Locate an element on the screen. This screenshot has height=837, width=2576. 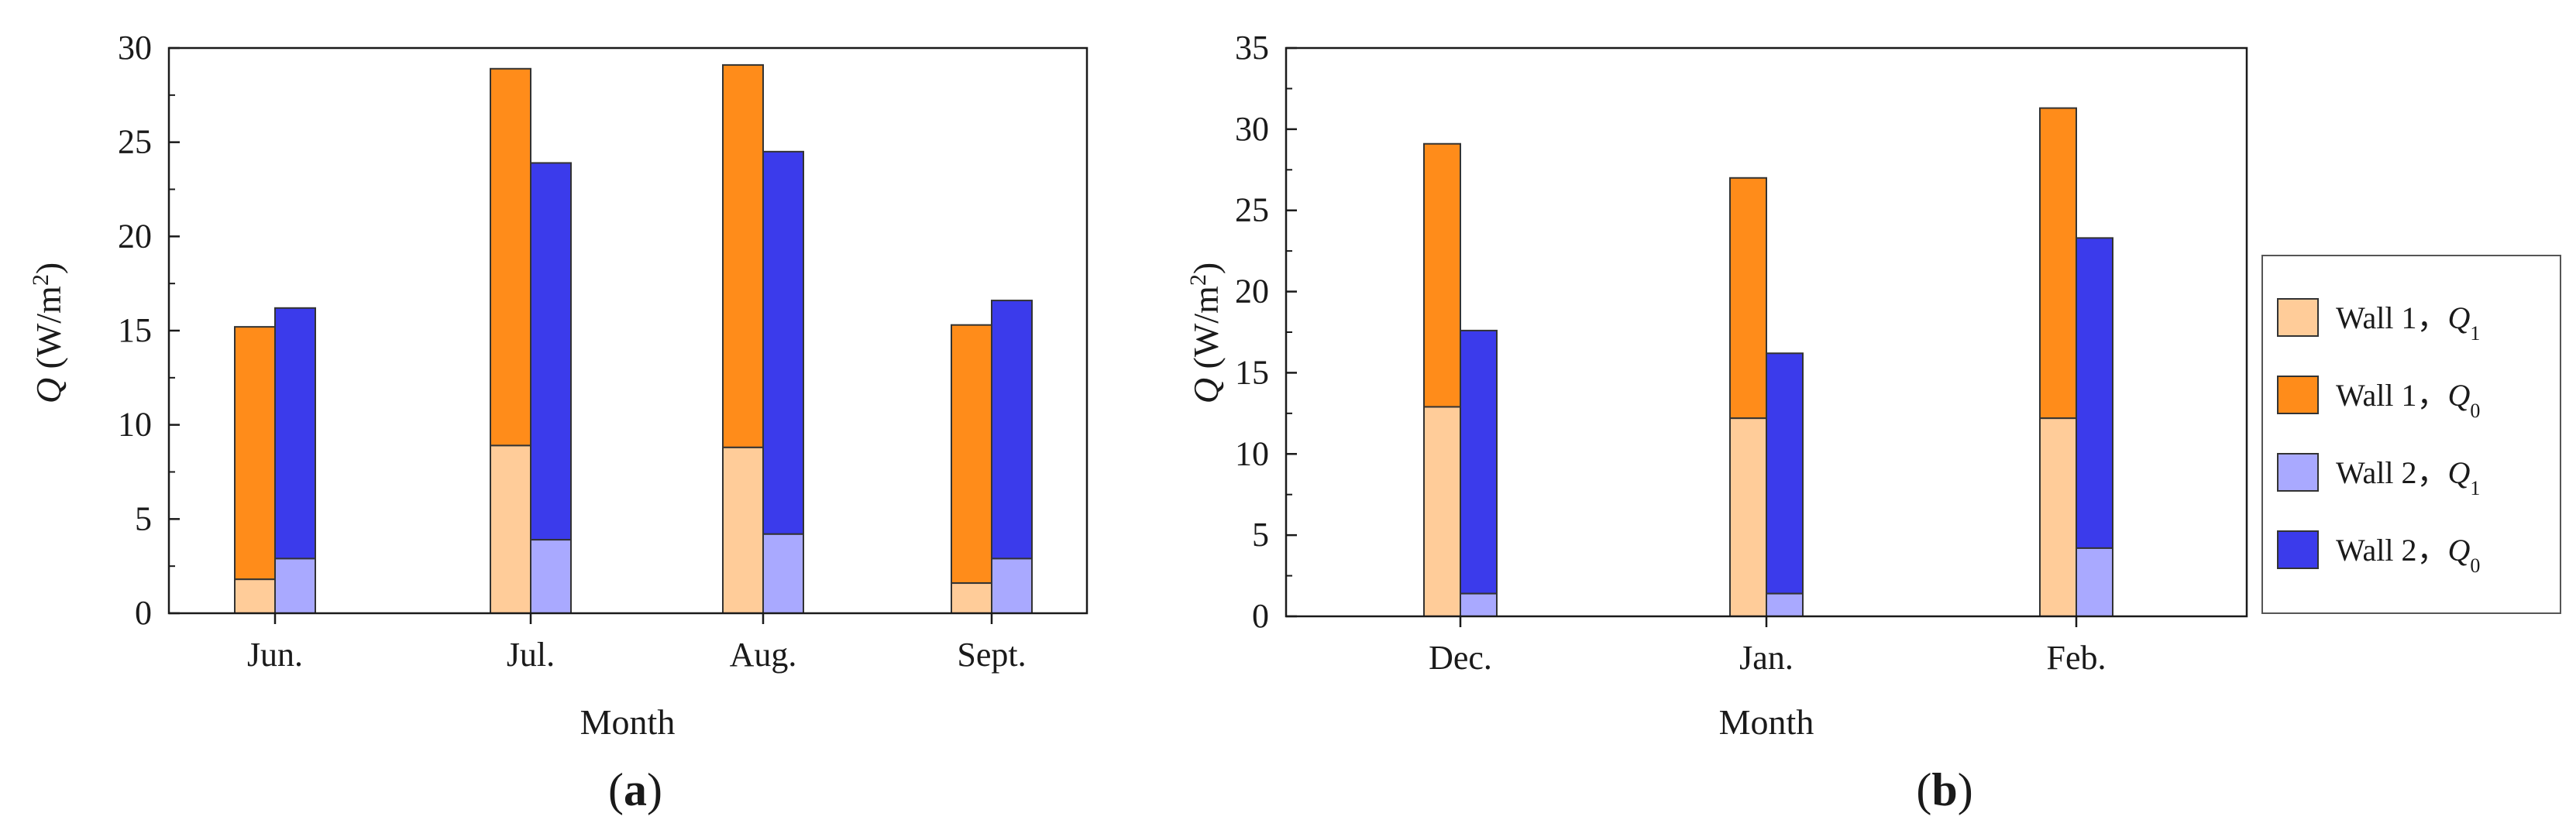
bar-b-2-wall1-q1 is located at coordinates (2058, 517).